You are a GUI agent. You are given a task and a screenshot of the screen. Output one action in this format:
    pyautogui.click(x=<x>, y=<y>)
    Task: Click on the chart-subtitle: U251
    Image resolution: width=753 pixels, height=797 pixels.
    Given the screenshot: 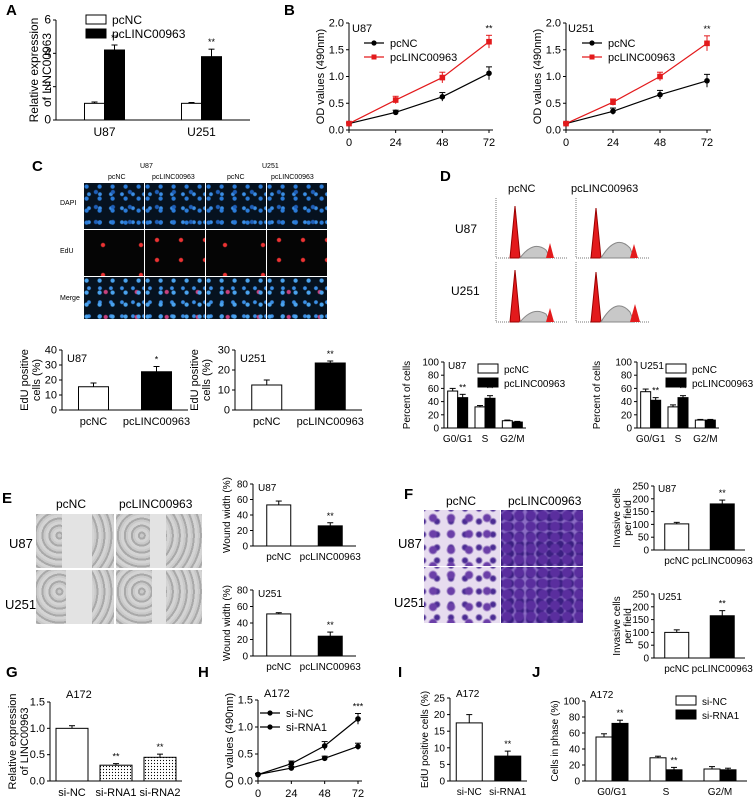 What is the action you would take?
    pyautogui.click(x=253, y=359)
    